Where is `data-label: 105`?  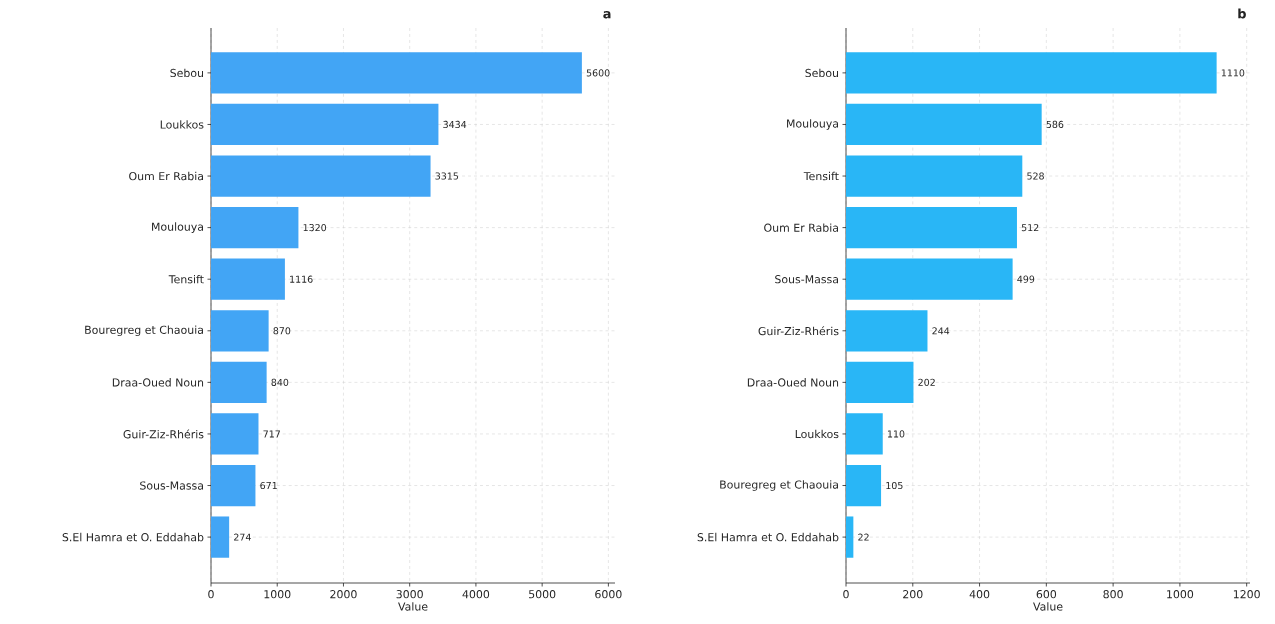
data-label: 105 is located at coordinates (894, 485).